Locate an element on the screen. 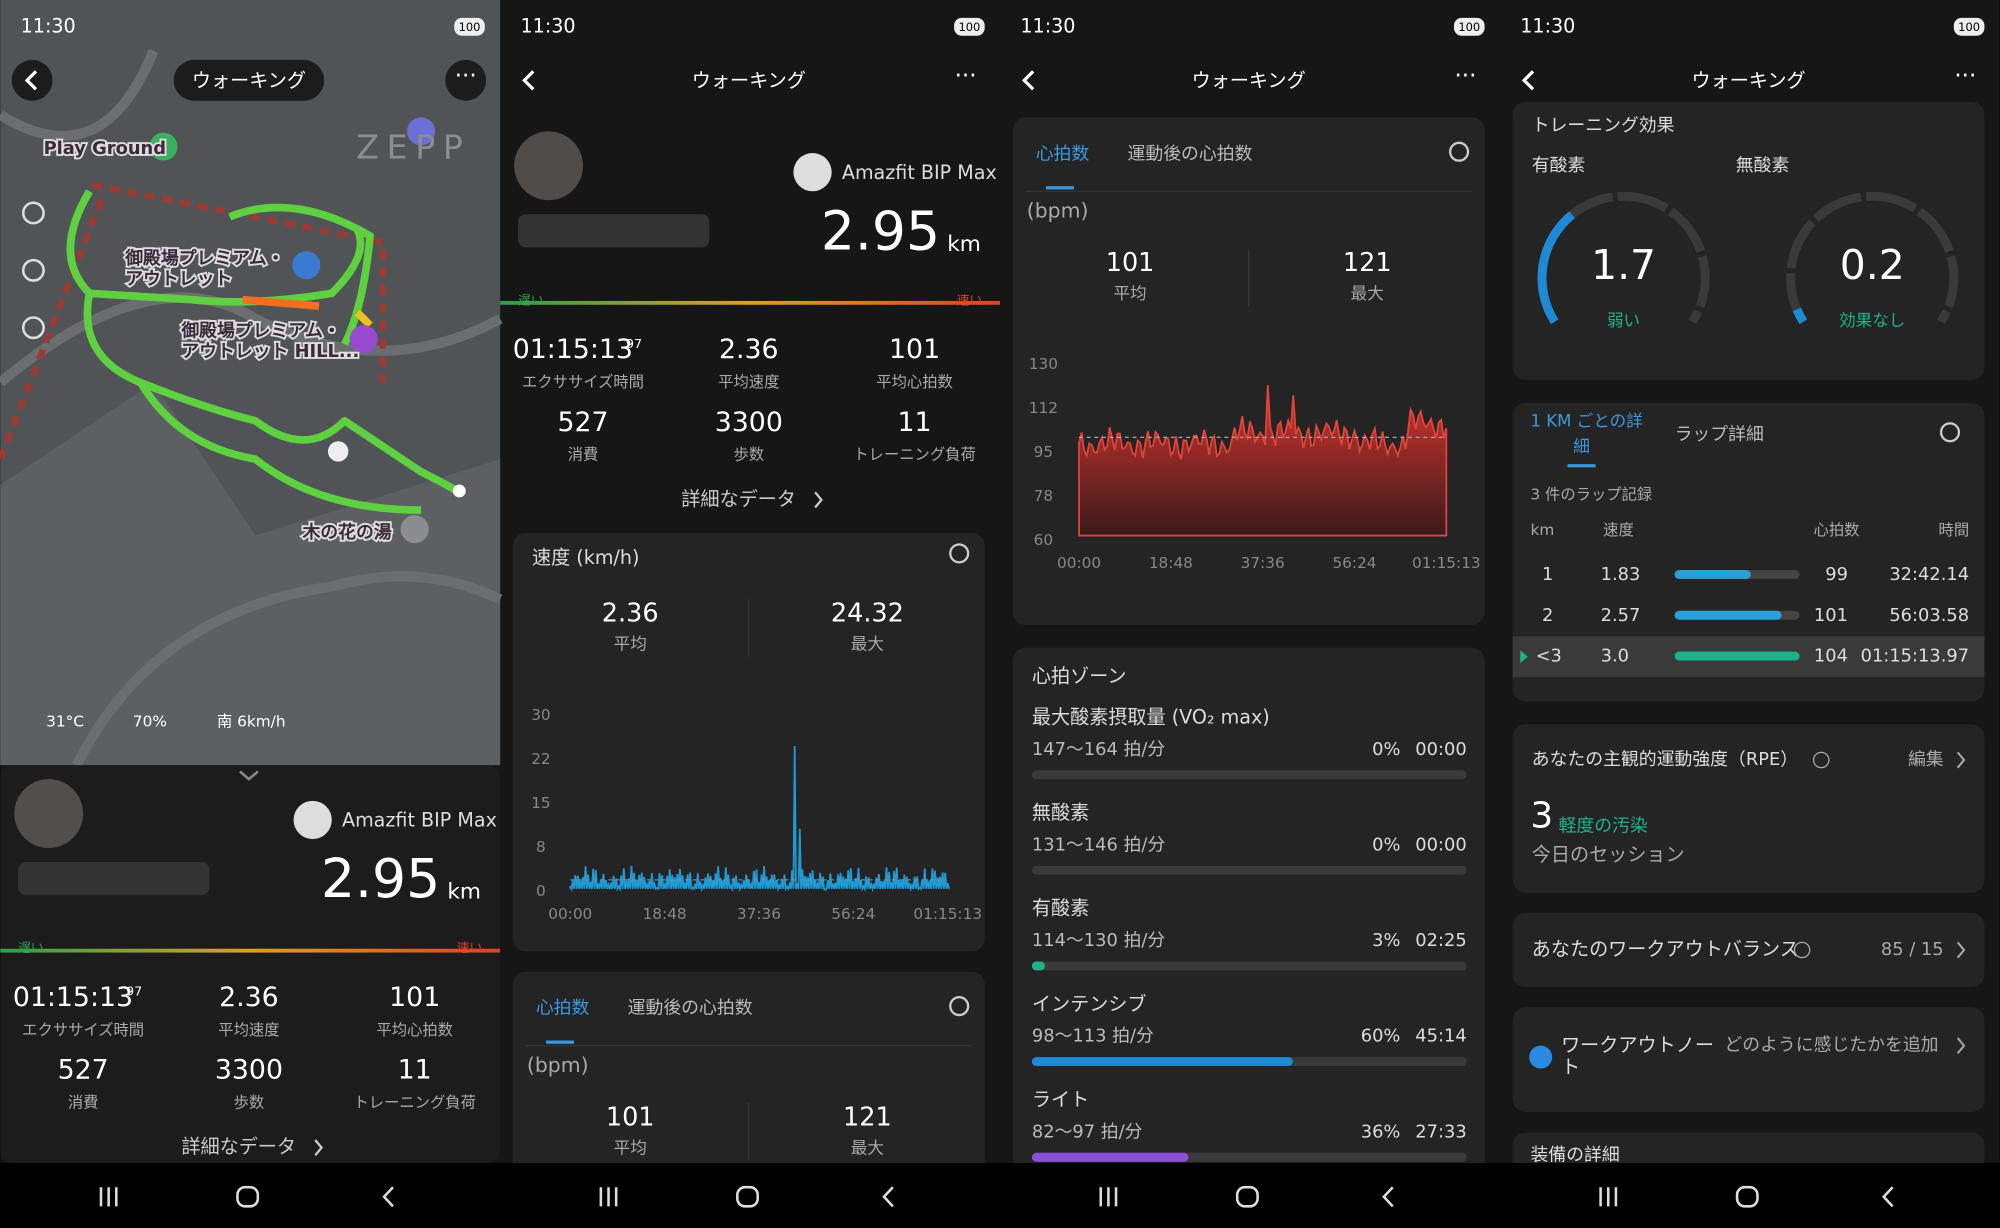  zone-range: 147〜164 拍/分 is located at coordinates (1098, 749).